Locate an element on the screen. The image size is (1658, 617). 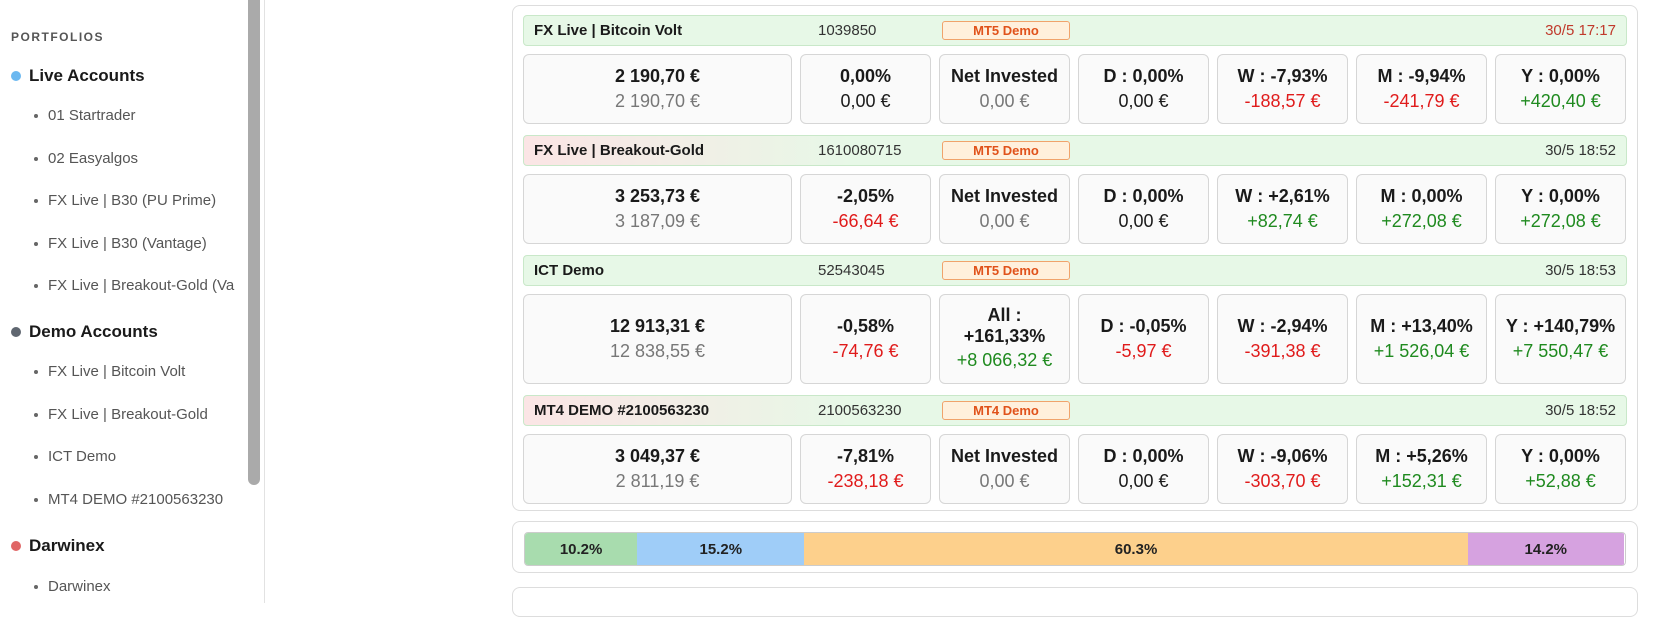
week-value: -391,38 € is located at coordinates (1282, 351).